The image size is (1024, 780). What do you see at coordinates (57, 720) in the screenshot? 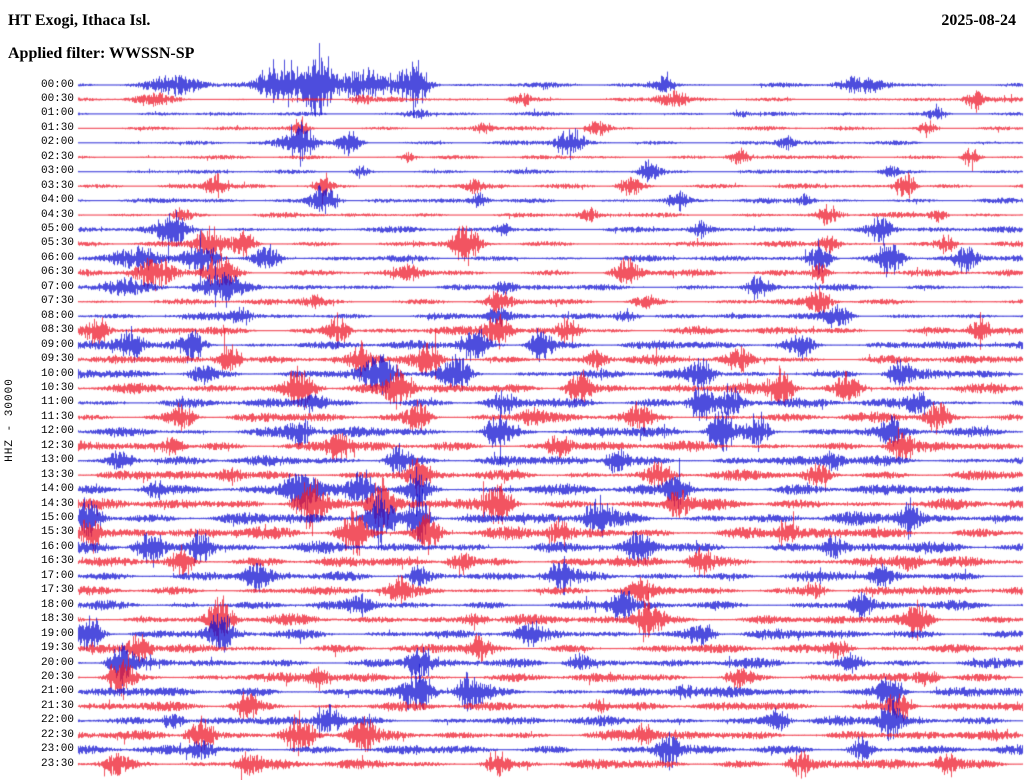
I see `time-label: 22:00` at bounding box center [57, 720].